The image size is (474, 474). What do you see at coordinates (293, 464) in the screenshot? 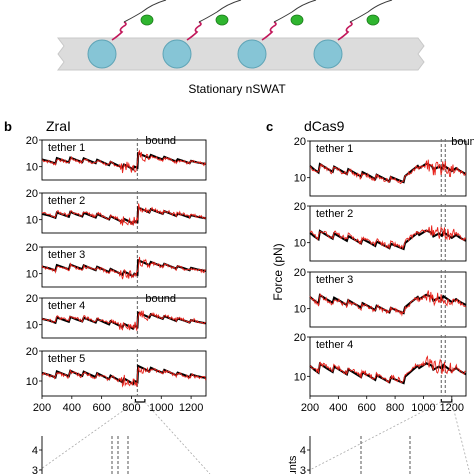
I see `lower-y-label: unts` at bounding box center [293, 464].